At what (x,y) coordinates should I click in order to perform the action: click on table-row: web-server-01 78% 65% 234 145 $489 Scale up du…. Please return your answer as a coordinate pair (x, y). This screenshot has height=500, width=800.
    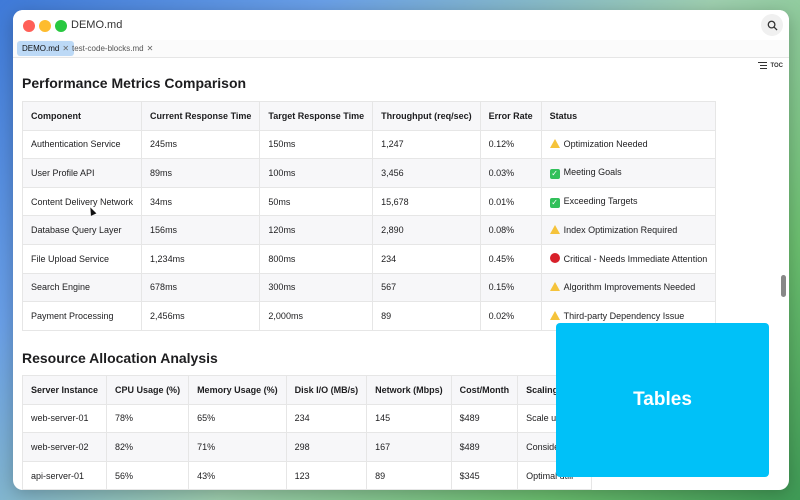
    Looking at the image, I should click on (307, 418).